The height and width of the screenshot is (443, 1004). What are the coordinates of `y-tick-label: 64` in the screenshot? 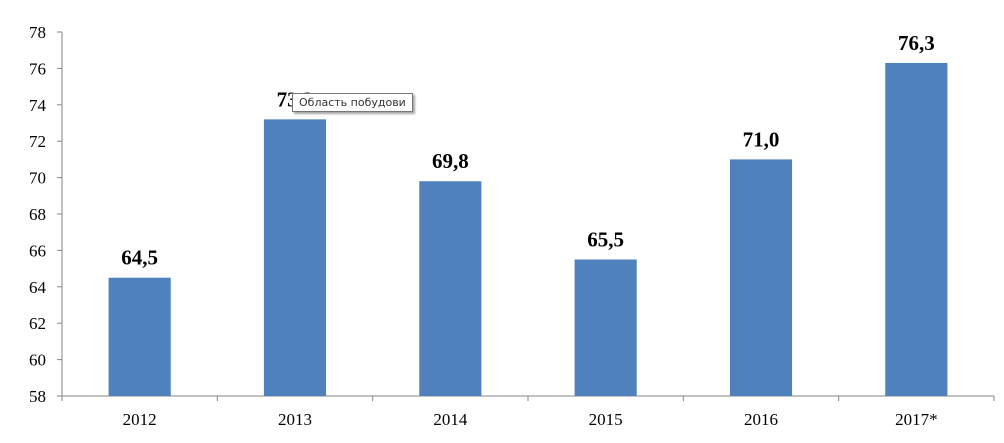 It's located at (38, 287).